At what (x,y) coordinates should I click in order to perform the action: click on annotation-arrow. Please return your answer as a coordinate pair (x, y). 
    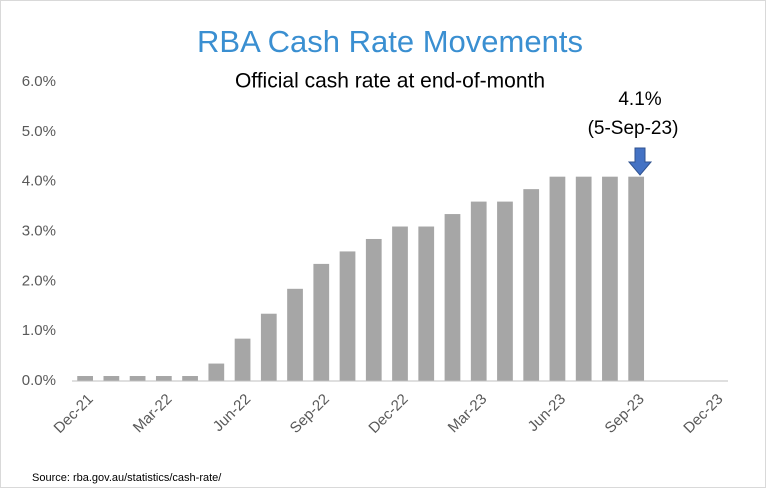
    Looking at the image, I should click on (640, 161).